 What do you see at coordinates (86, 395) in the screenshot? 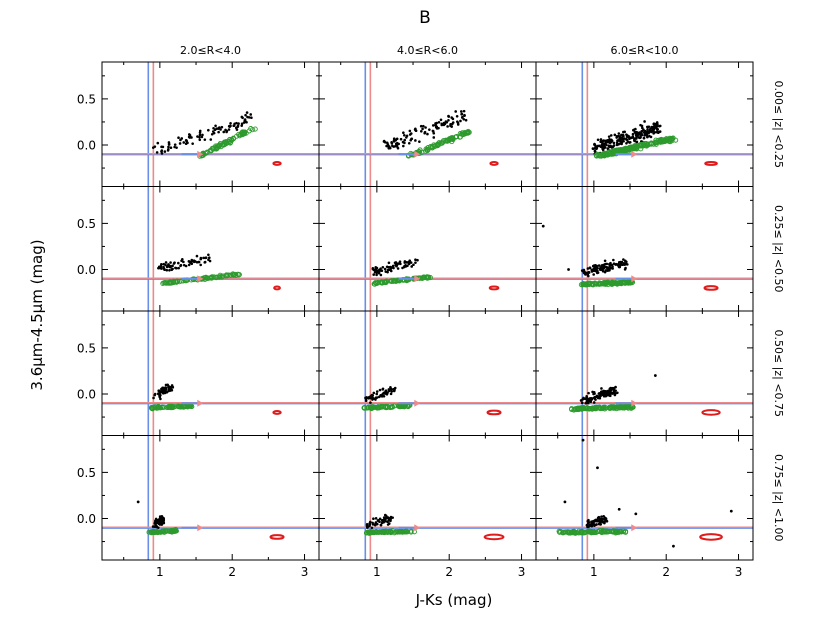
I see `y-tick-label: 0.0` at bounding box center [86, 395].